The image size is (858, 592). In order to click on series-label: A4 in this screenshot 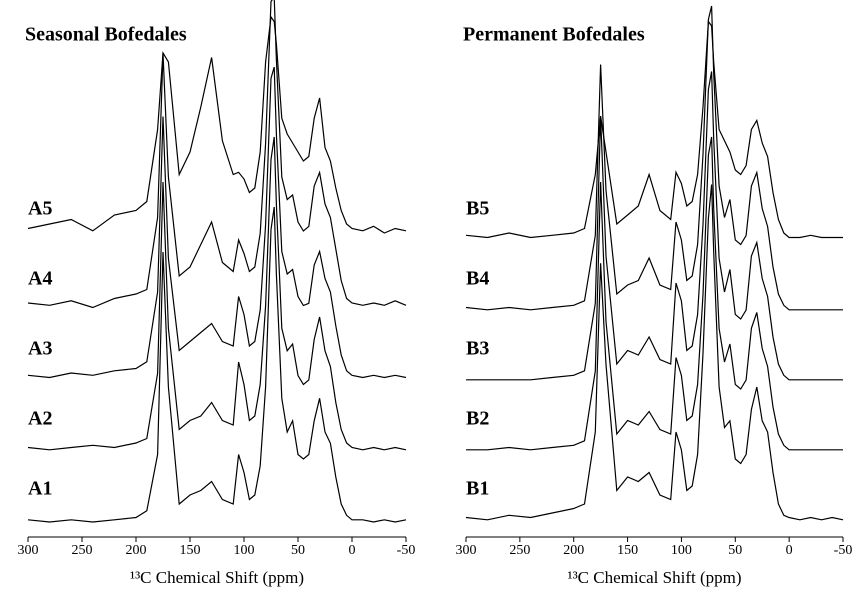, I will do `click(40, 279)`.